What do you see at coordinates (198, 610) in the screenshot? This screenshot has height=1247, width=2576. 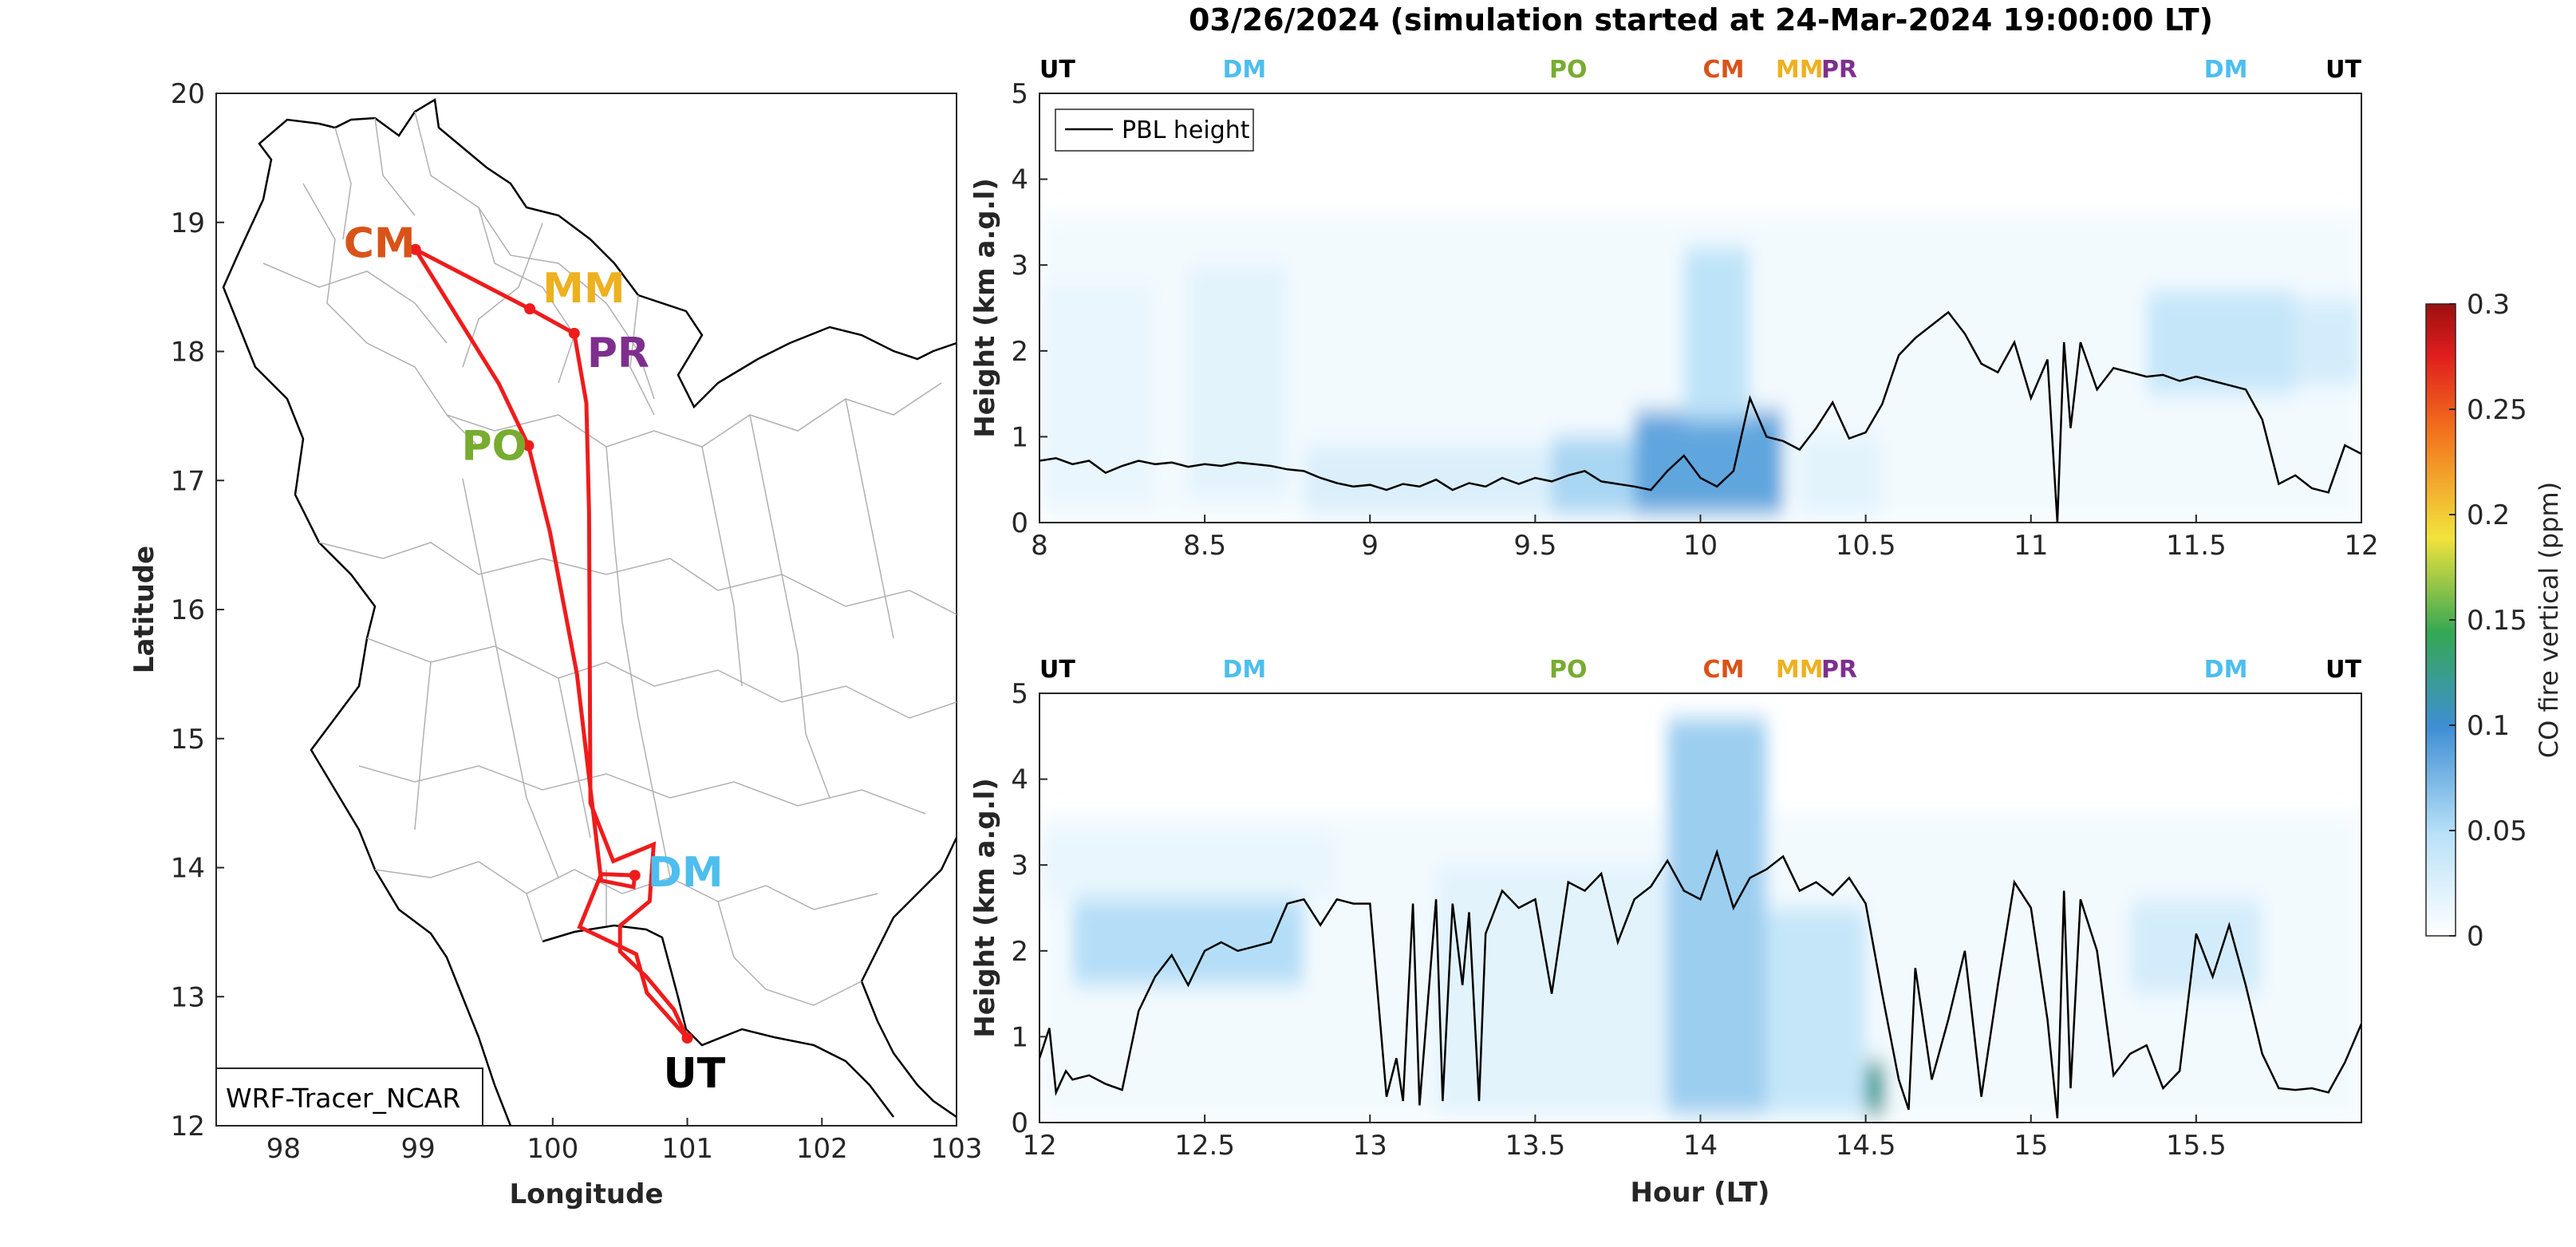 I see `map-y-ticks: 12 13 14 15 16 17 18 19 20` at bounding box center [198, 610].